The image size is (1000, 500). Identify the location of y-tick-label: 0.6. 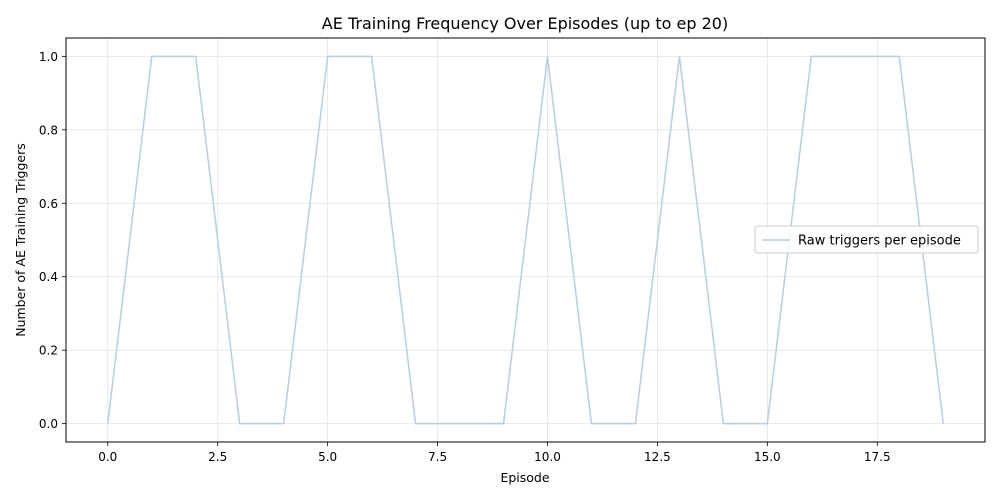
(48, 204).